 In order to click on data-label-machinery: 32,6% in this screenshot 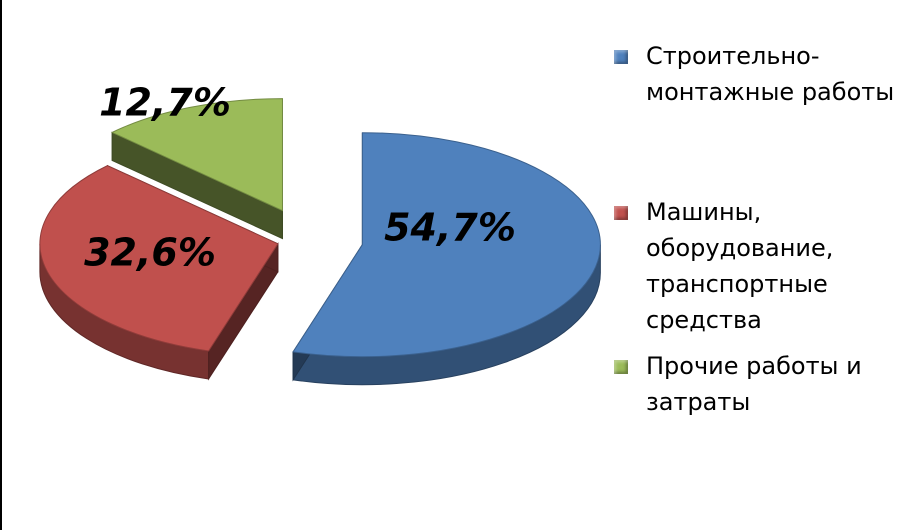, I will do `click(150, 253)`.